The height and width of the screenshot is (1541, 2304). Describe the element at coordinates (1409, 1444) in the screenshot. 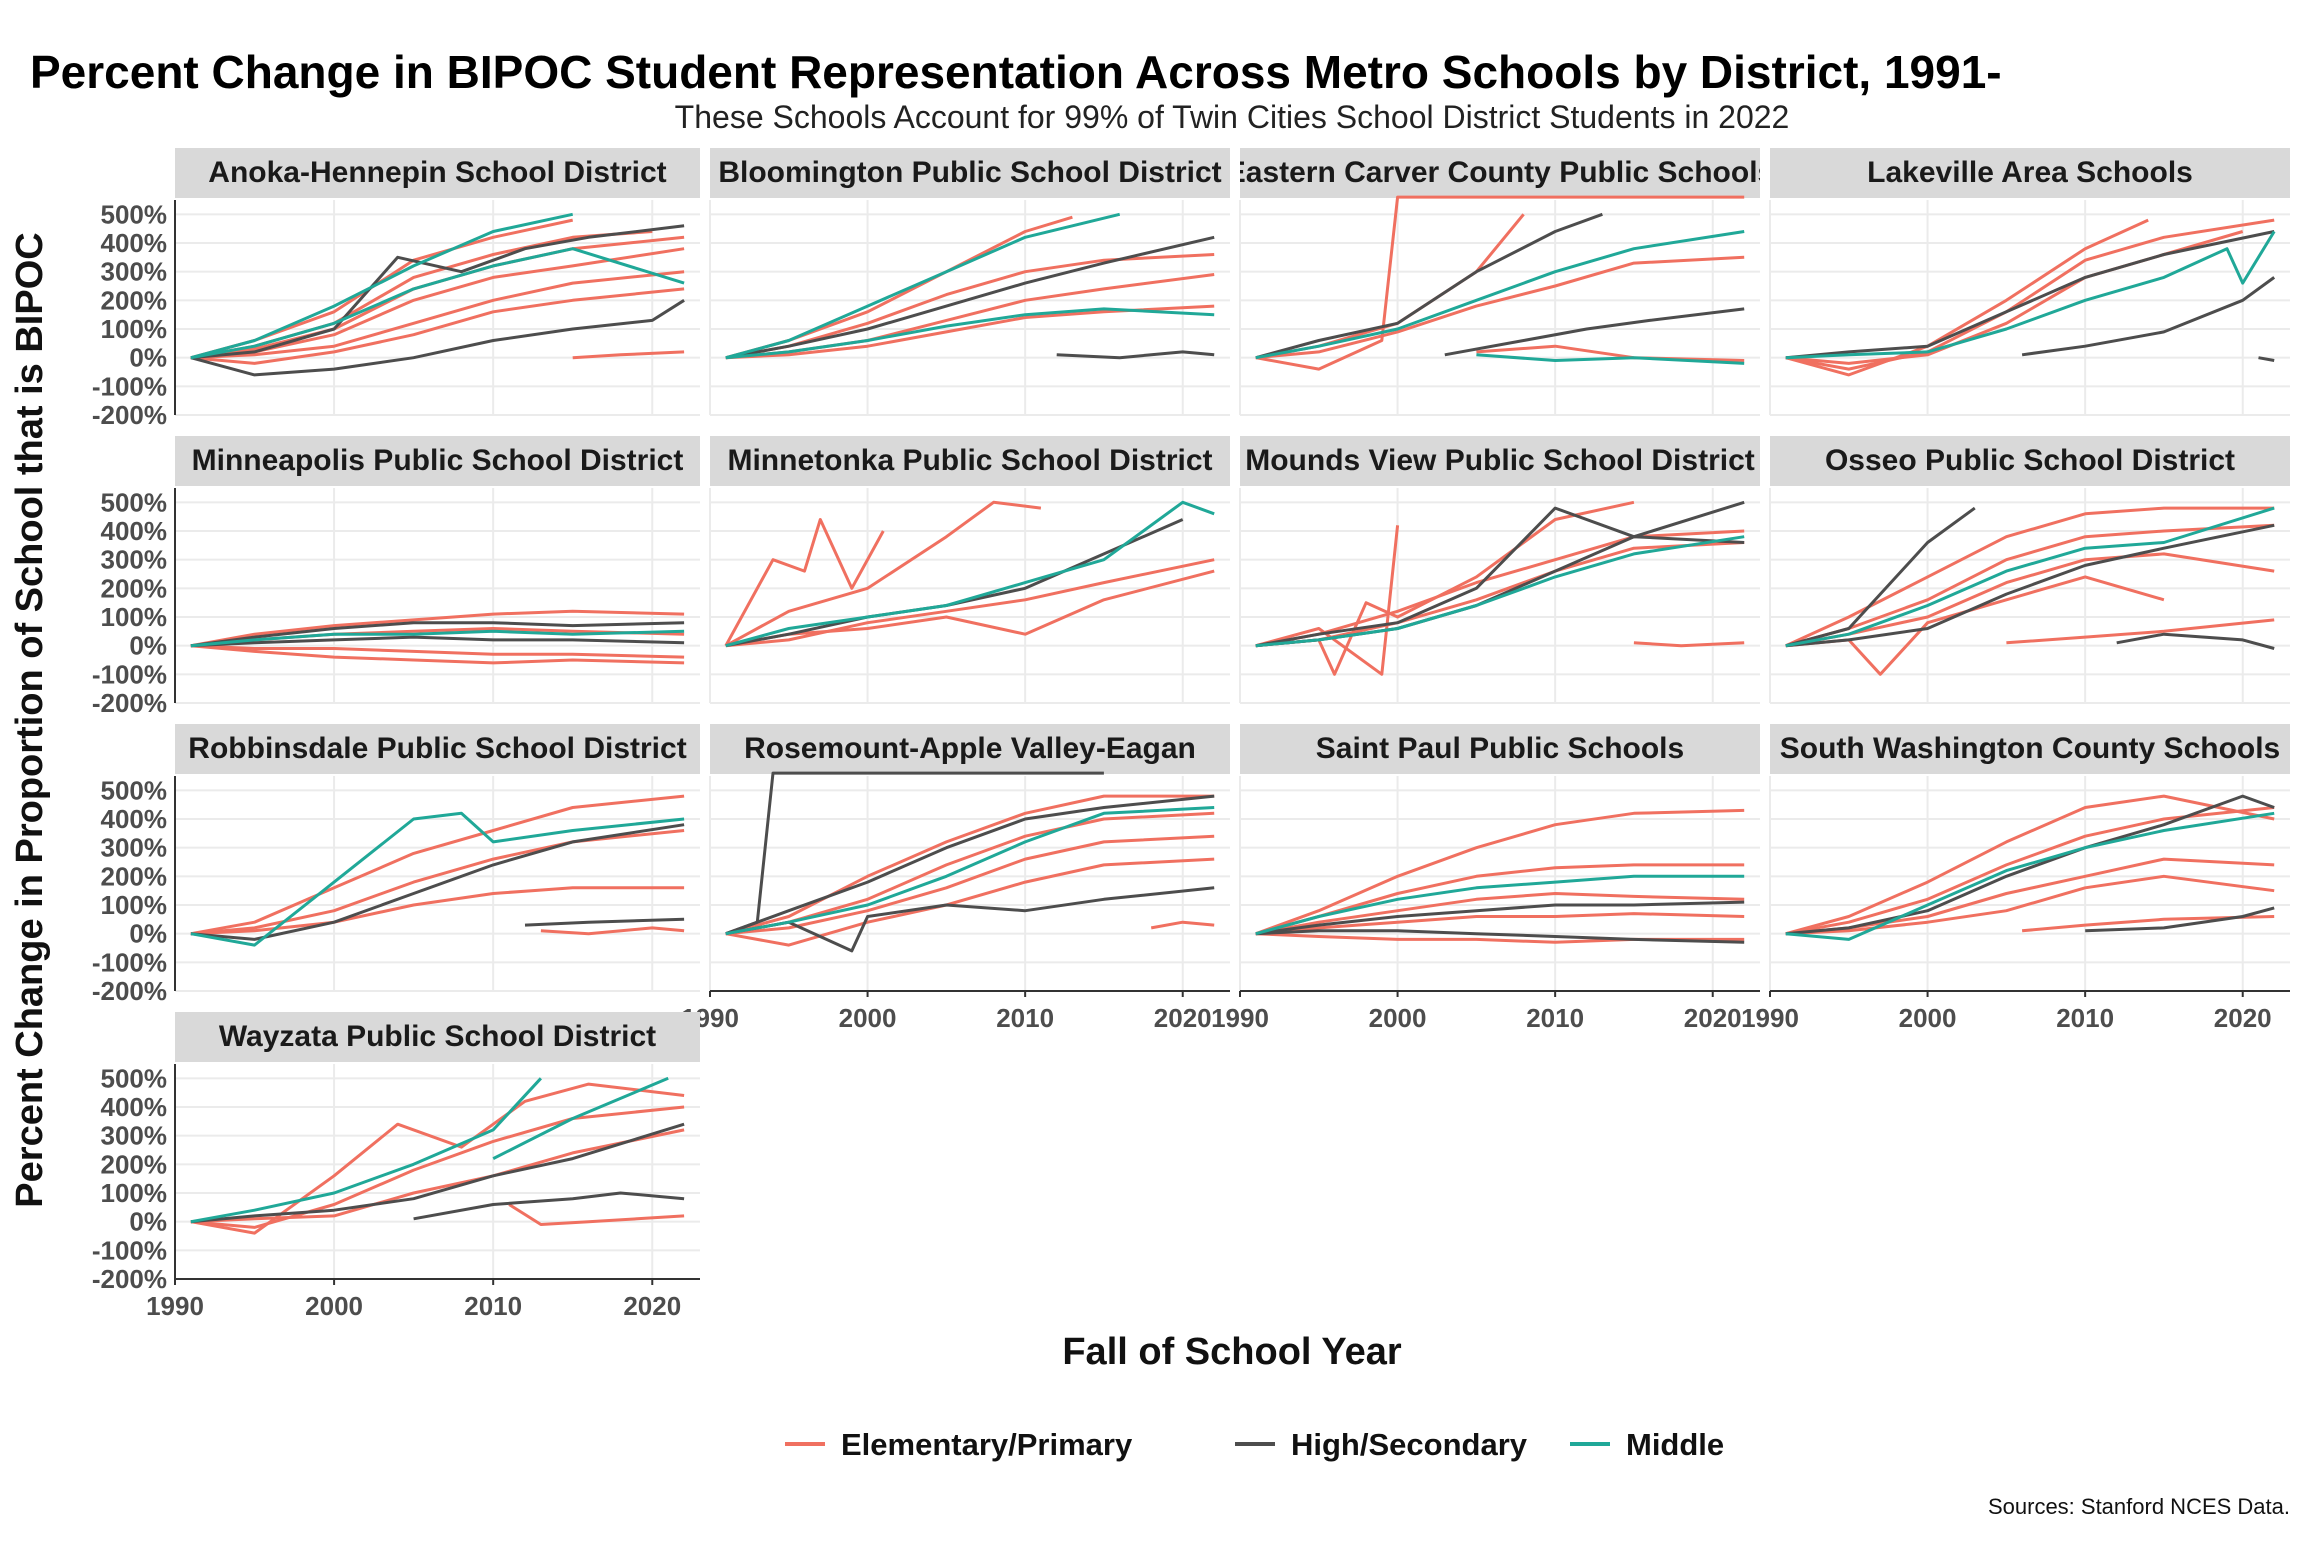

I see `legend-label: High/Secondary` at that location.